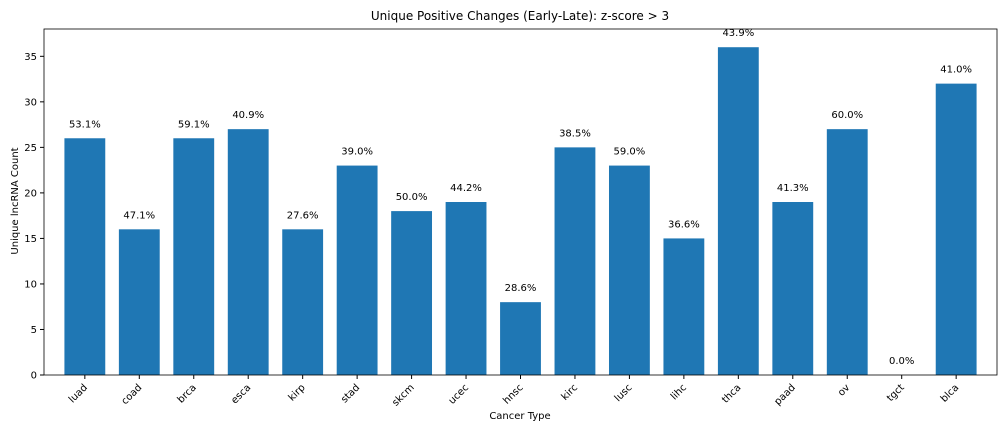 The height and width of the screenshot is (432, 1008). What do you see at coordinates (30, 193) in the screenshot?
I see `y-tick-label: 20` at bounding box center [30, 193].